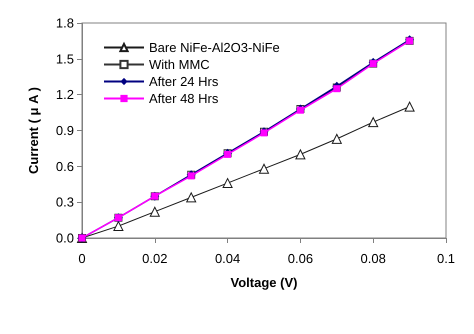 This screenshot has height=334, width=474. Describe the element at coordinates (65, 166) in the screenshot. I see `y-tick-label: 0.6` at that location.